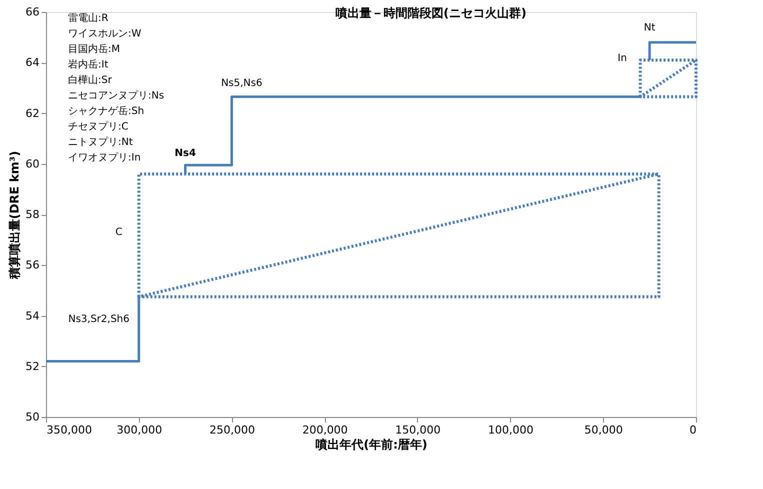  What do you see at coordinates (104, 158) in the screenshot?
I see `annotation: イワオヌプリ:In` at bounding box center [104, 158].